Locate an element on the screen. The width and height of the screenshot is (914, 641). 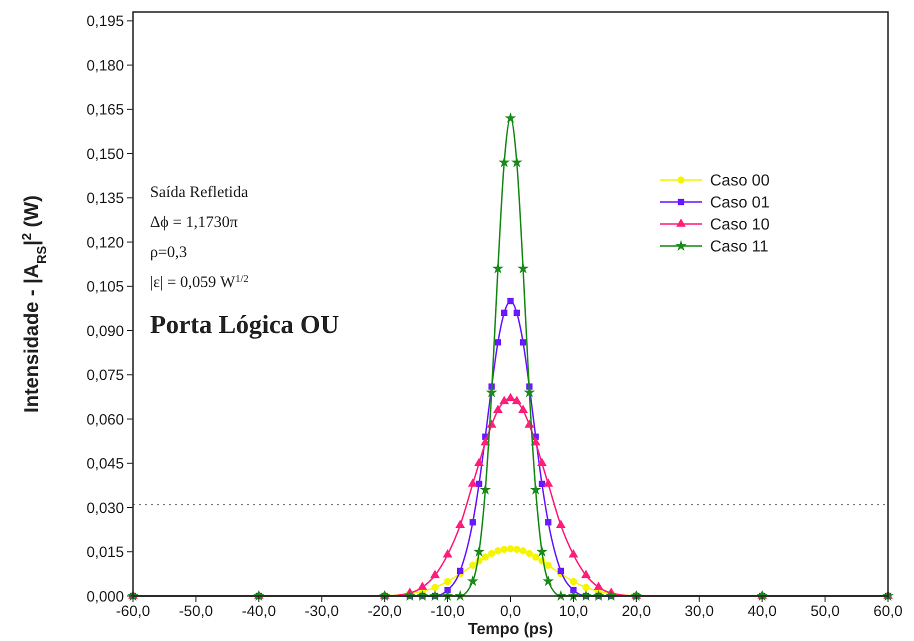
x-tick-label: -40,0 is located at coordinates (259, 611).